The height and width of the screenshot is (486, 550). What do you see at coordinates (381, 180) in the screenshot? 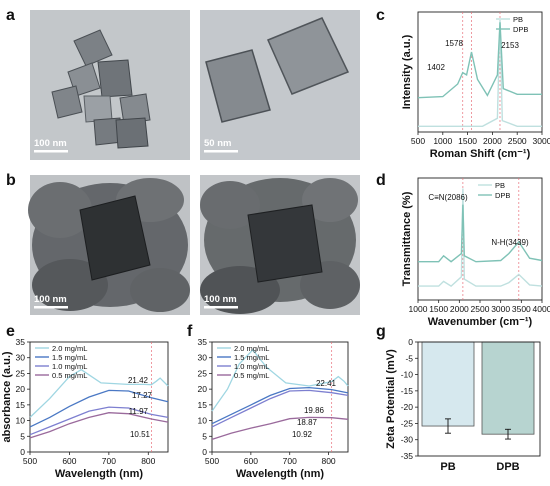
I see `panel-label-d: d` at bounding box center [381, 180].